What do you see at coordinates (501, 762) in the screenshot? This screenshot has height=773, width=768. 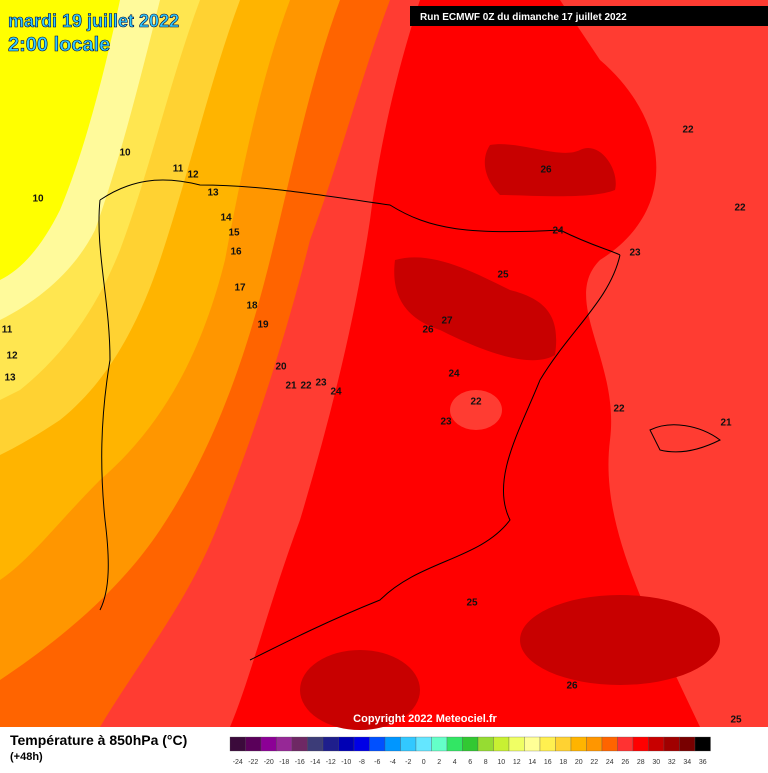 I see `colorbar-tick: 10` at bounding box center [501, 762].